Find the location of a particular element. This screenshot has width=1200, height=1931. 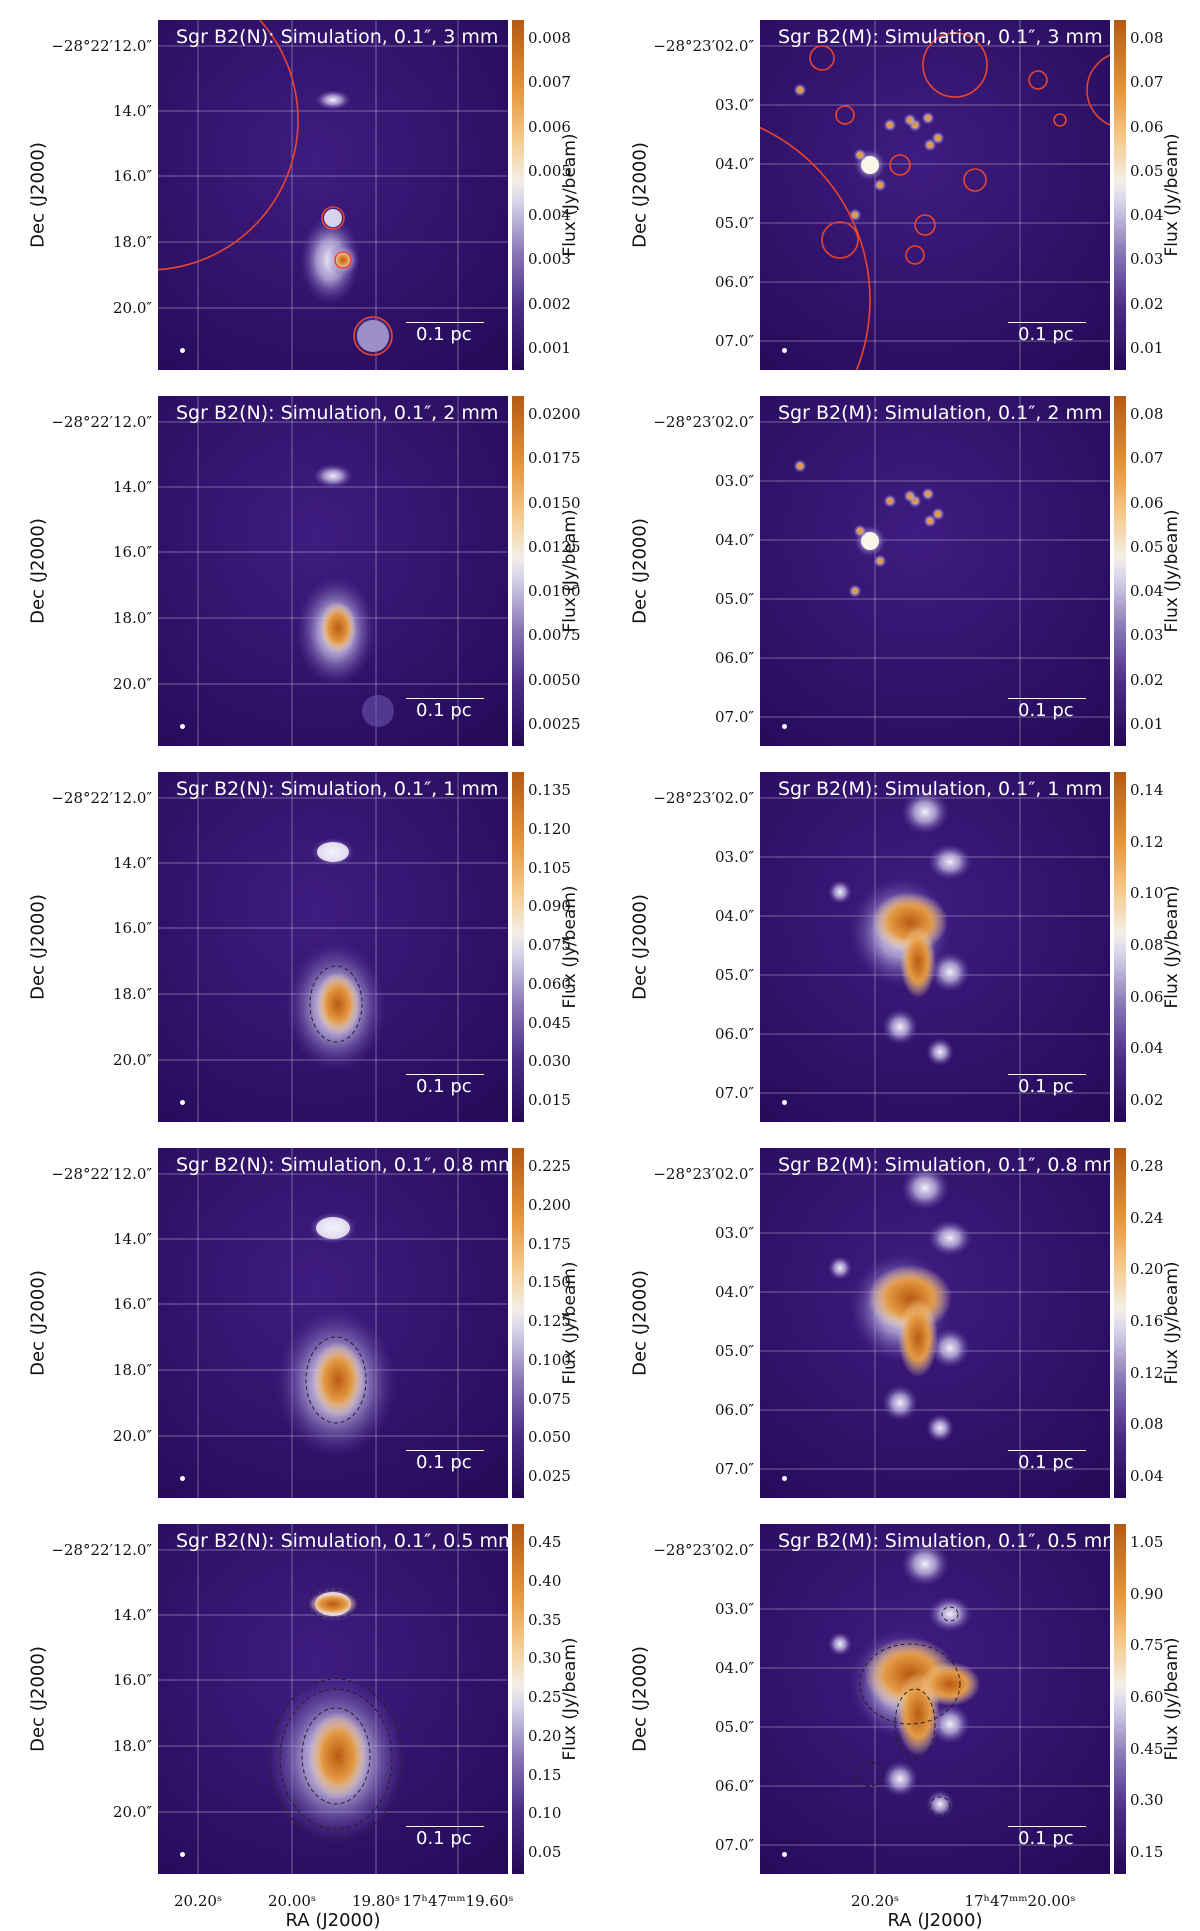

colorbar-tick-label: 0.025 is located at coordinates (549, 1476).